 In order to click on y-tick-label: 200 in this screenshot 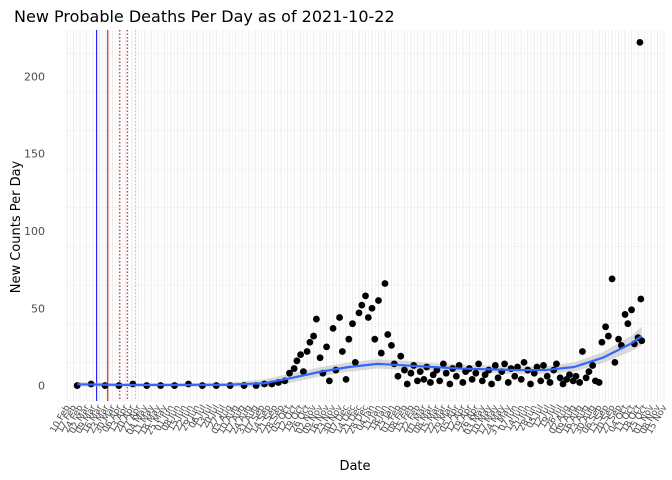, I will do `click(34, 76)`.